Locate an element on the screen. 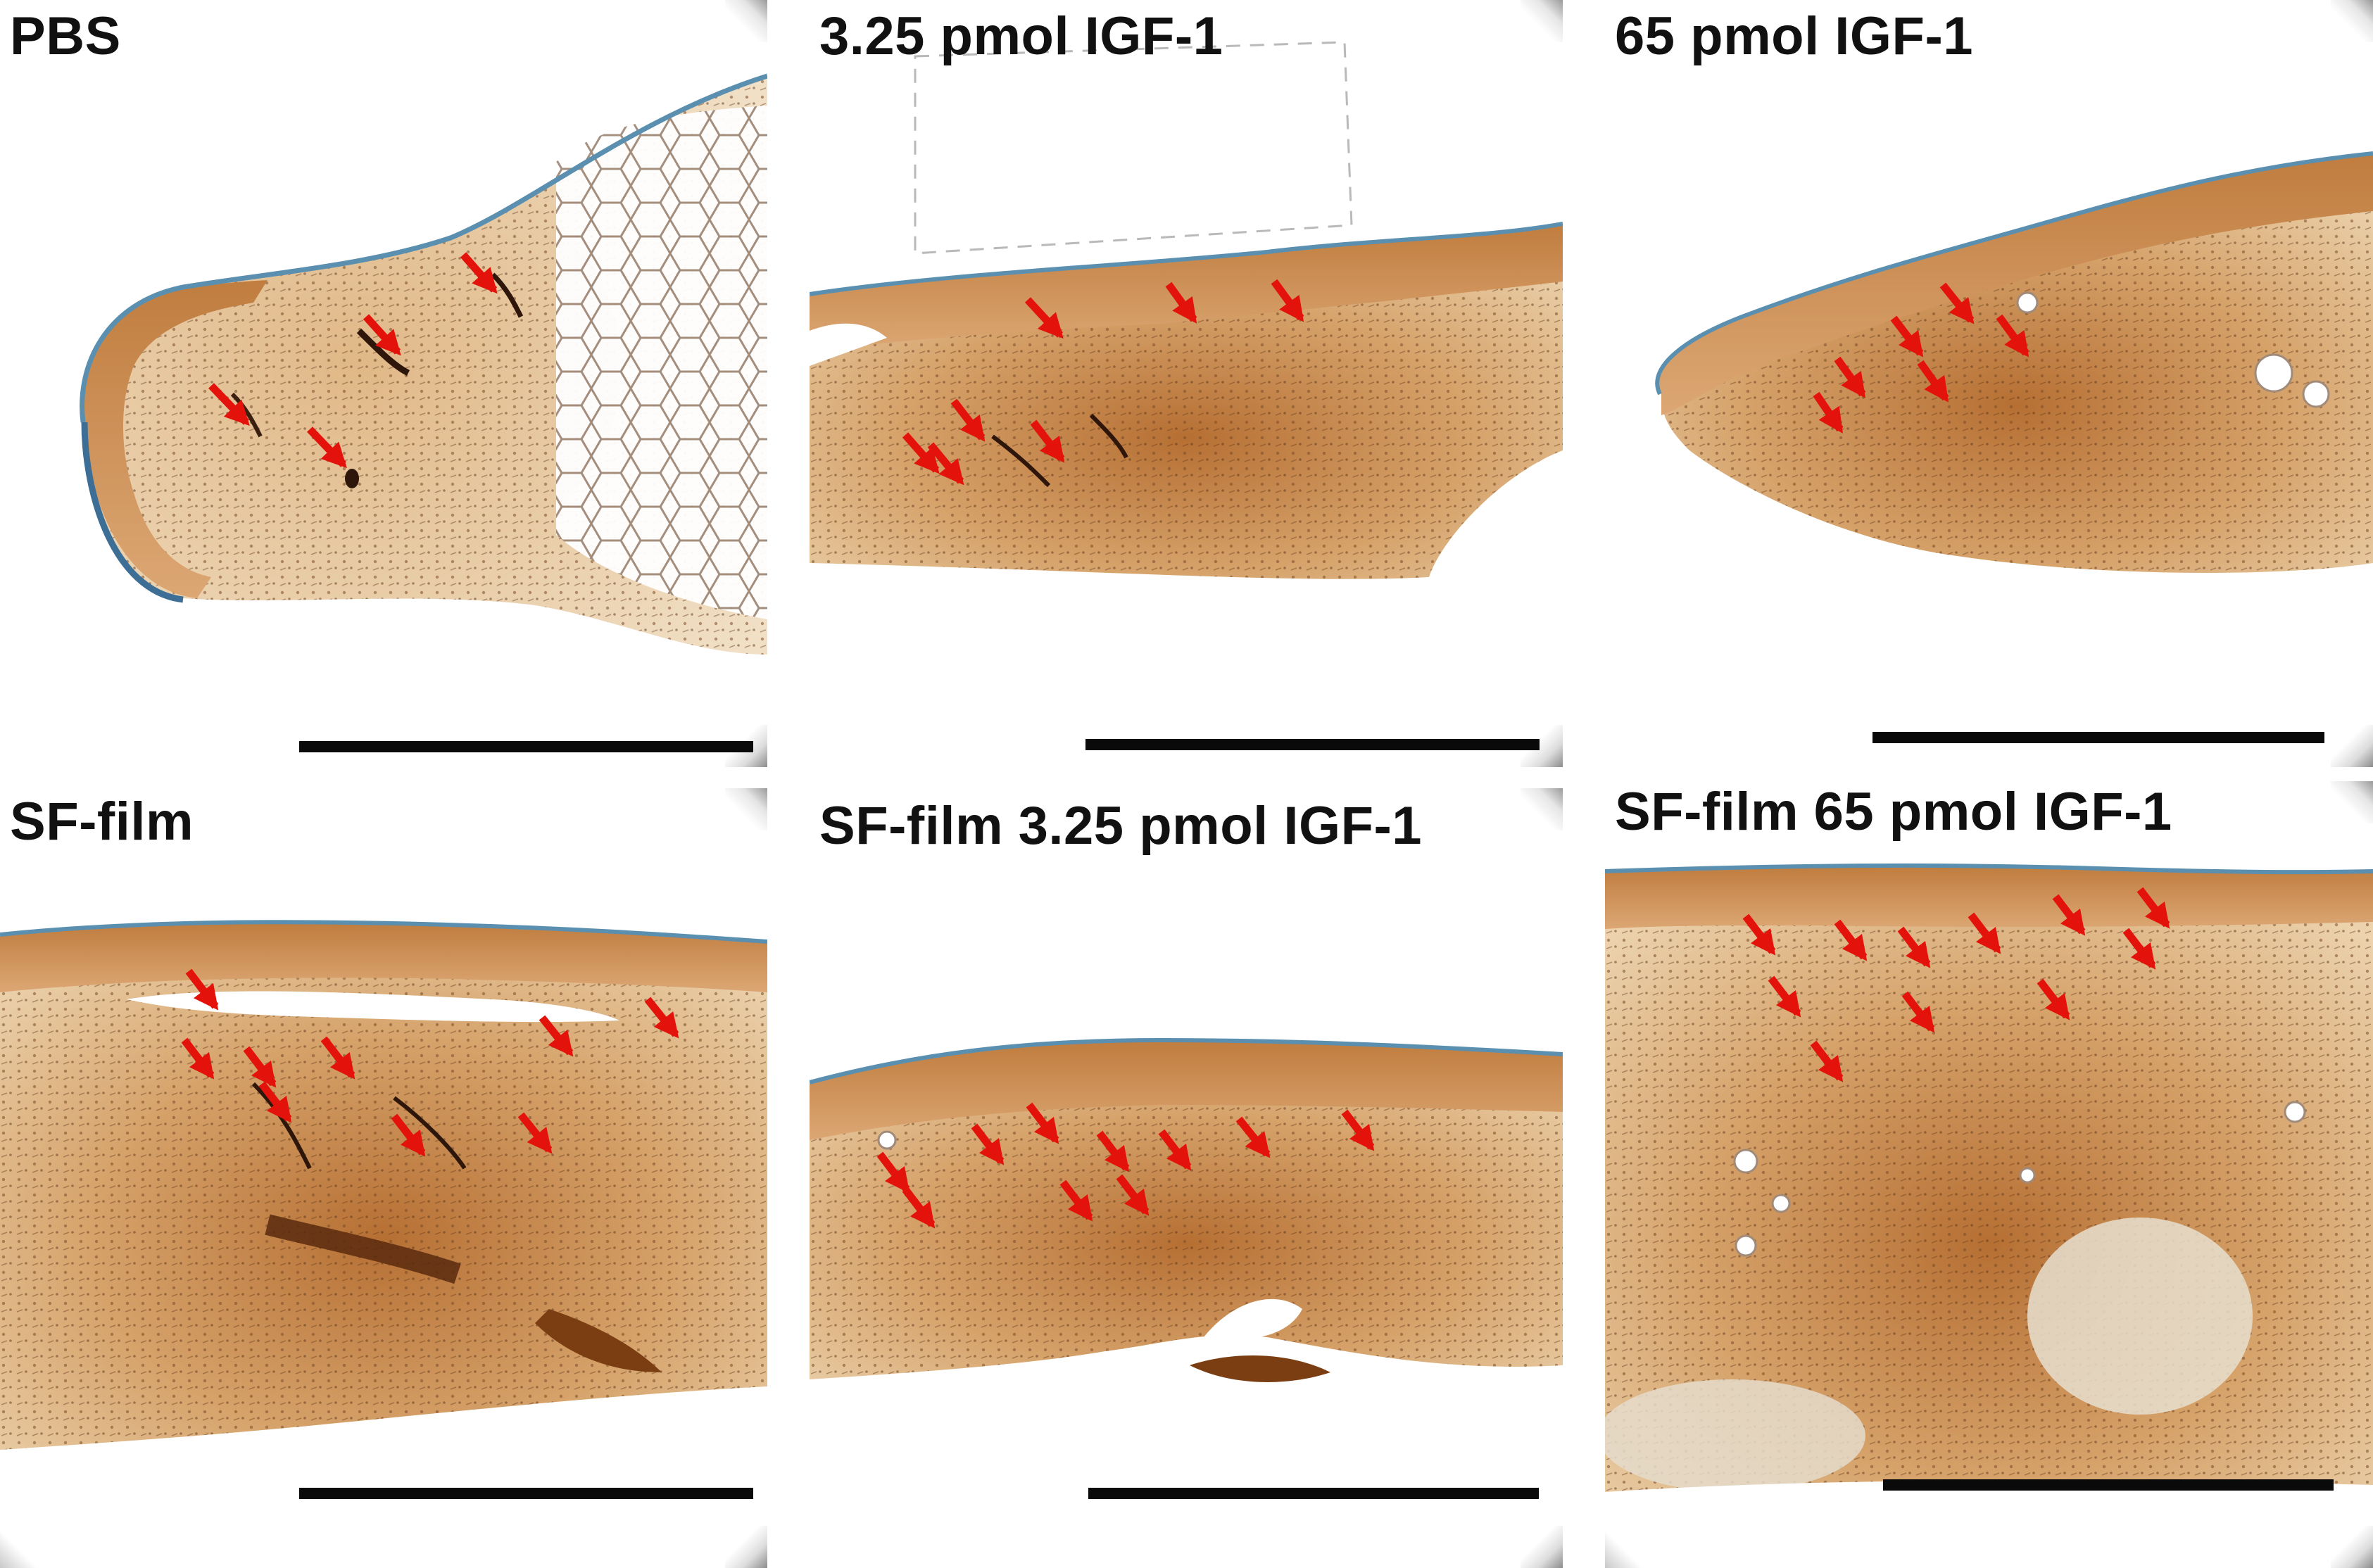  panel-label: PBS is located at coordinates (65, 36).